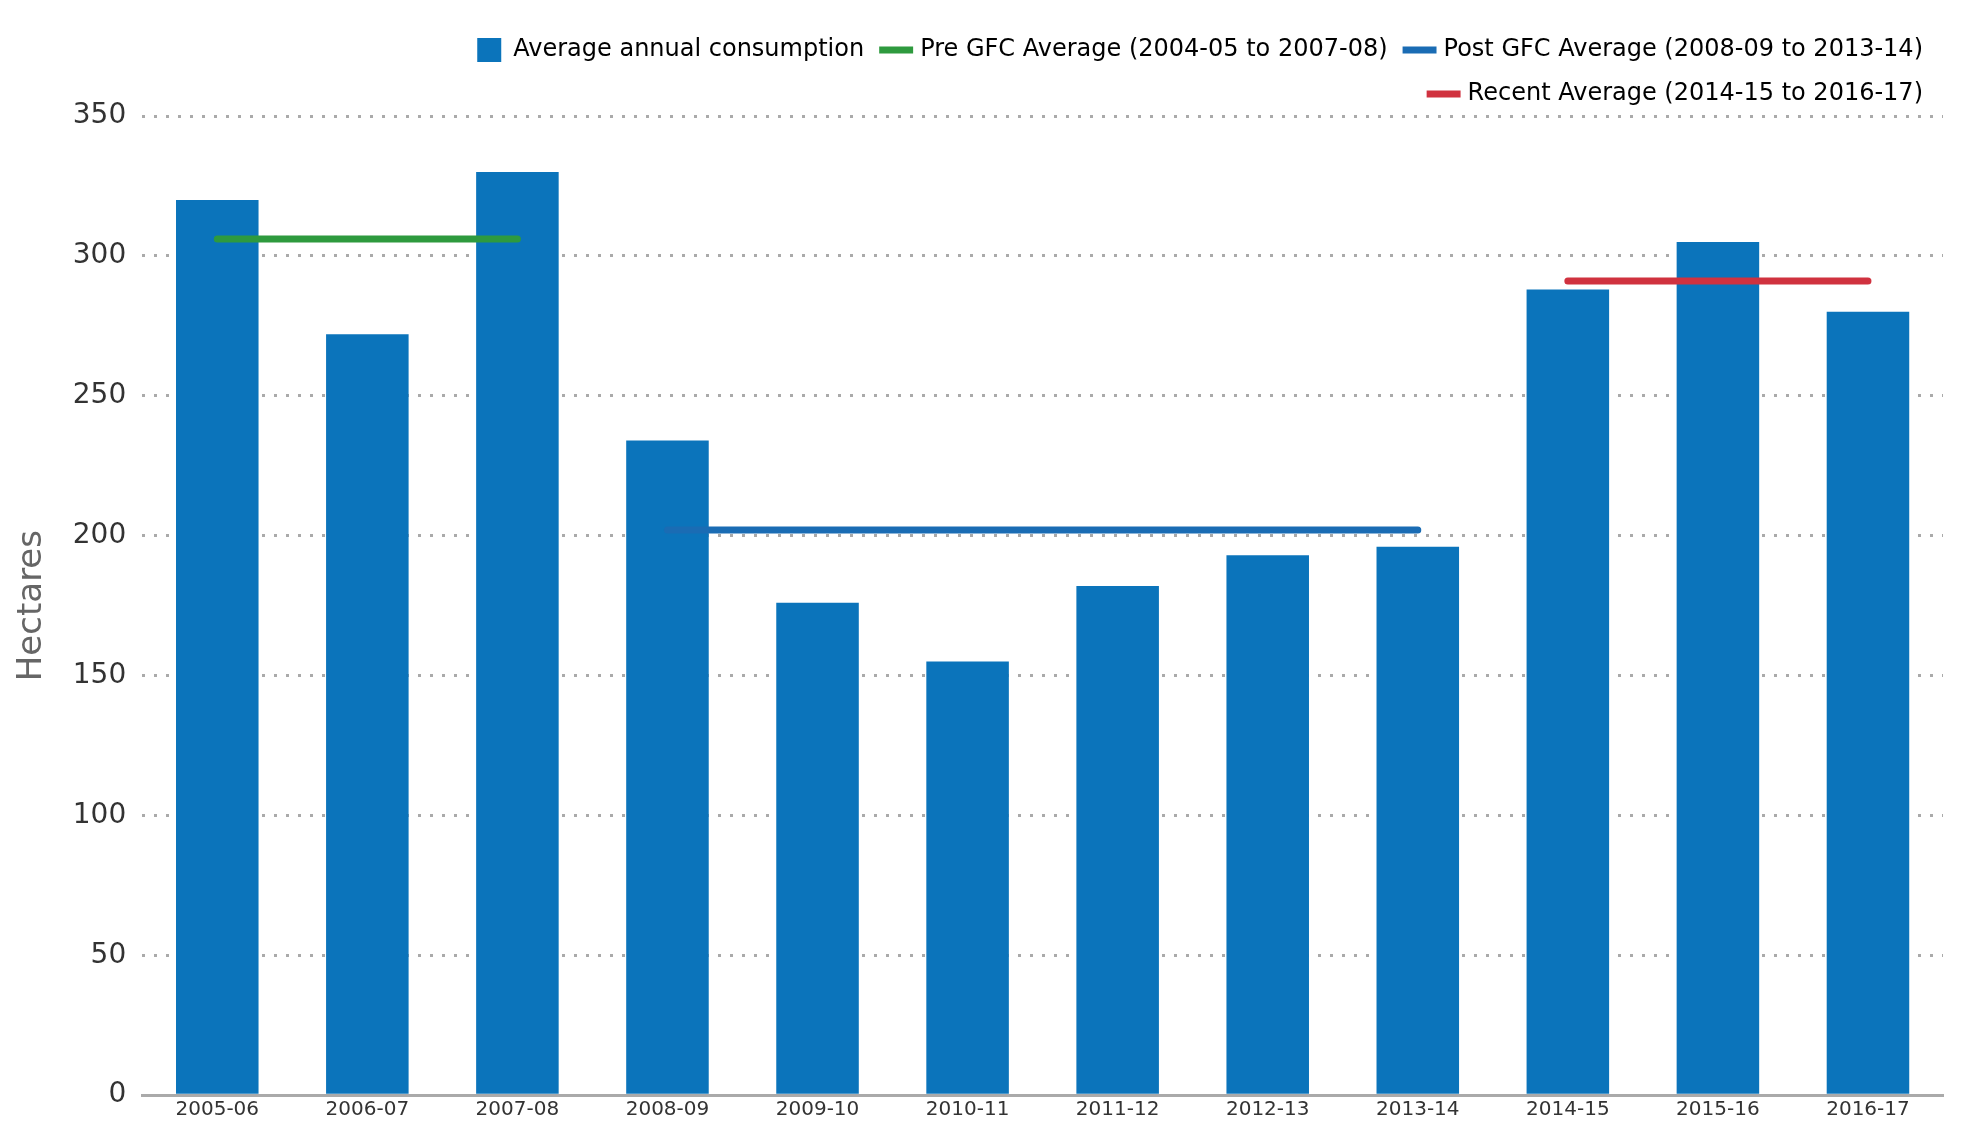 This screenshot has height=1143, width=1977. I want to click on y-tick-label: 250, so click(99, 394).